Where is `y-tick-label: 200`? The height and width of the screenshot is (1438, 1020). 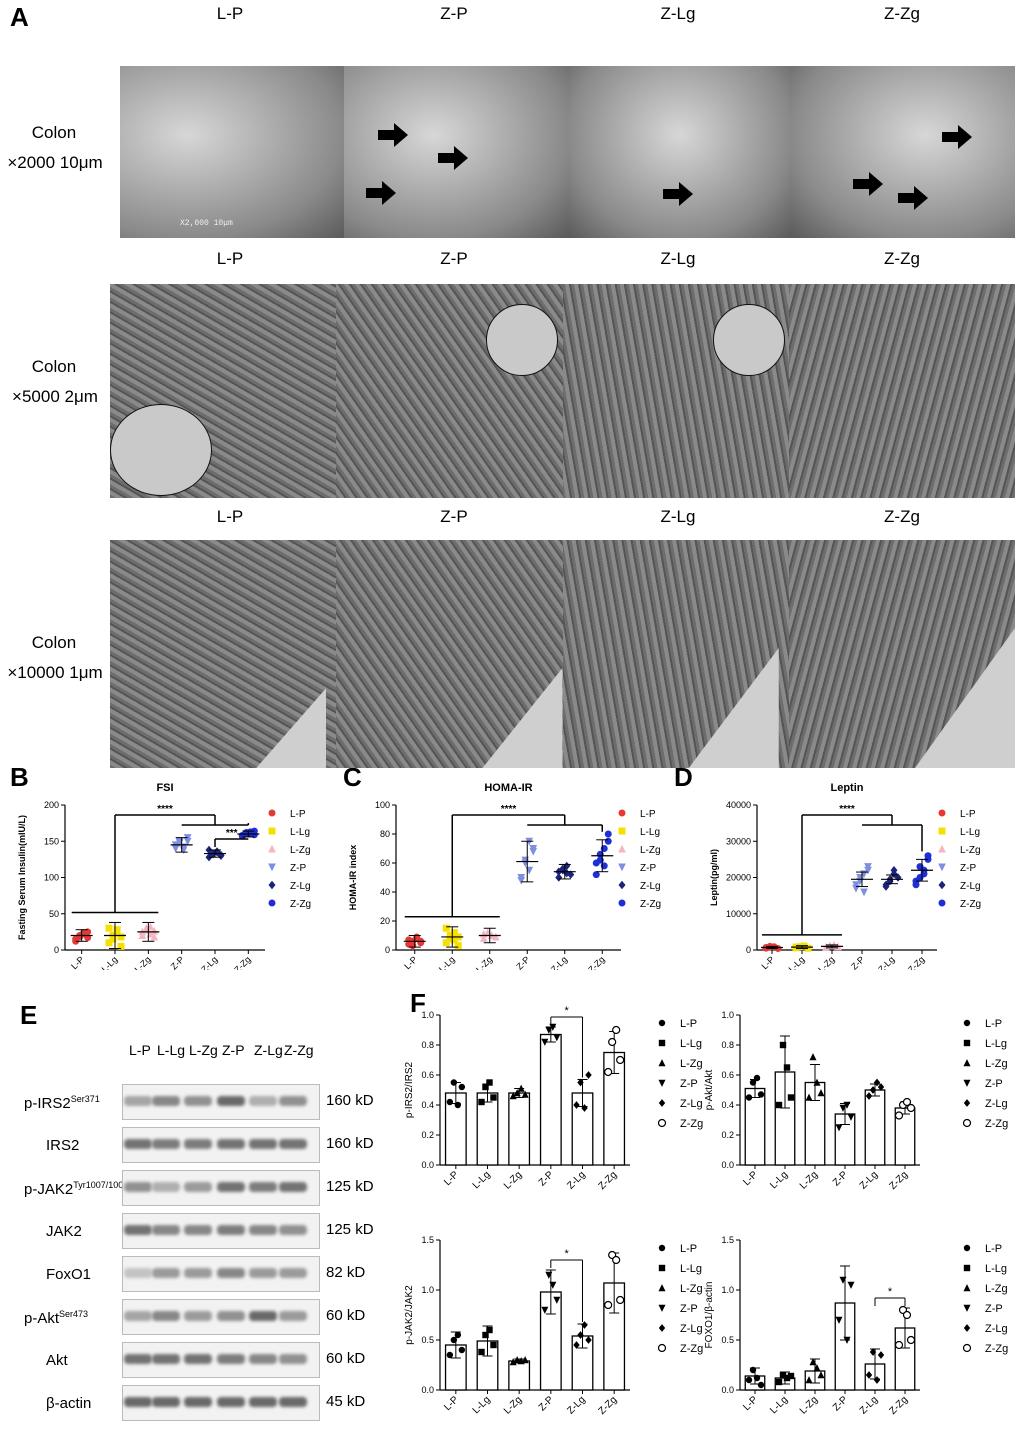 y-tick-label: 200 is located at coordinates (51, 805).